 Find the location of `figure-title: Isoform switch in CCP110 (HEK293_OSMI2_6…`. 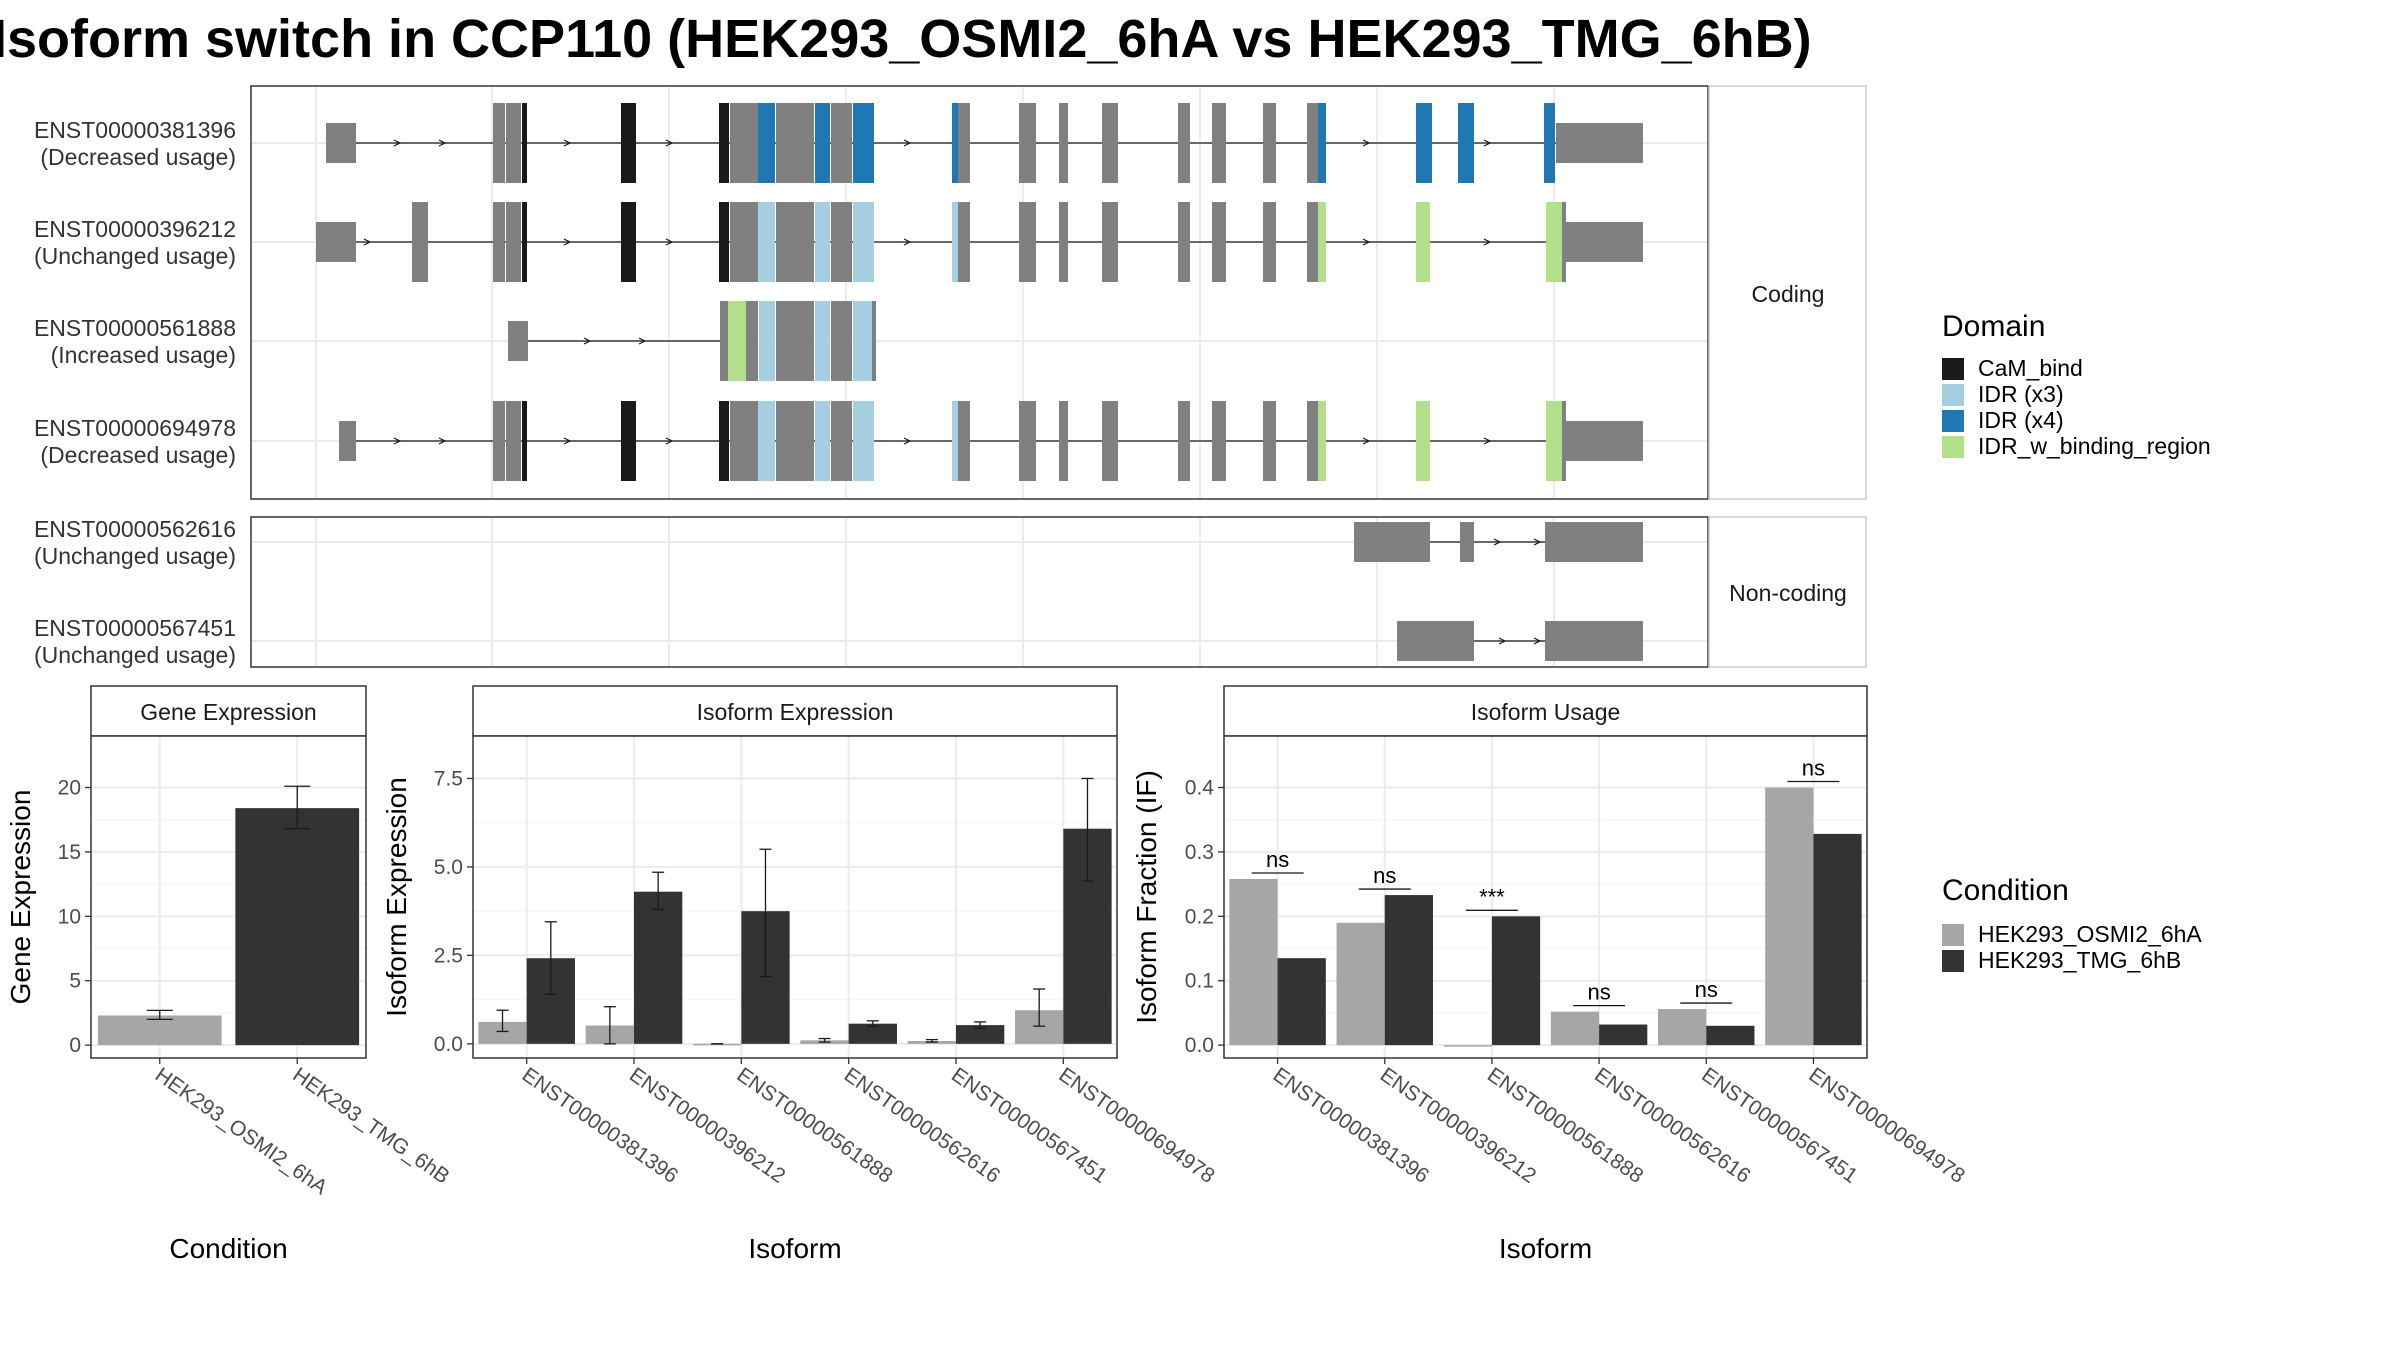

figure-title: Isoform switch in CCP110 (HEK293_OSMI2_6… is located at coordinates (906, 39).